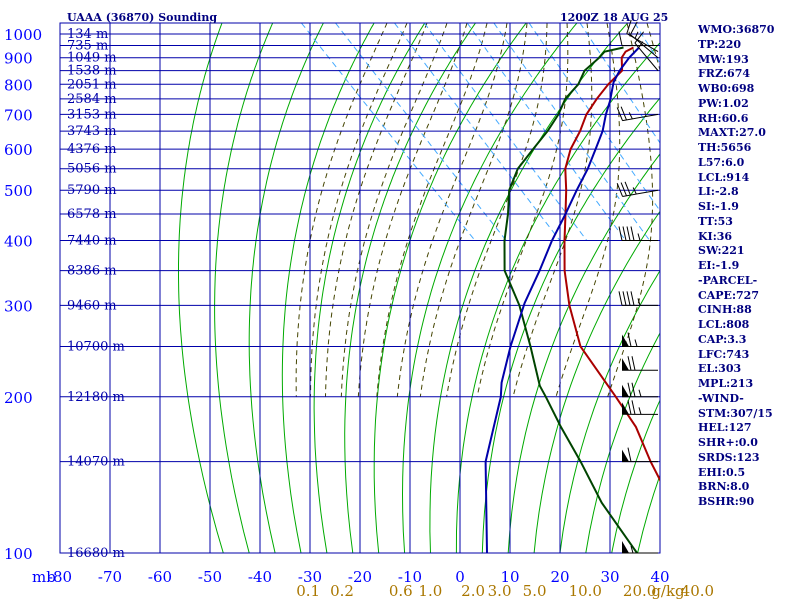 The width and height of the screenshot is (800, 600). I want to click on pressure-tick-label: 500, so click(18, 191).